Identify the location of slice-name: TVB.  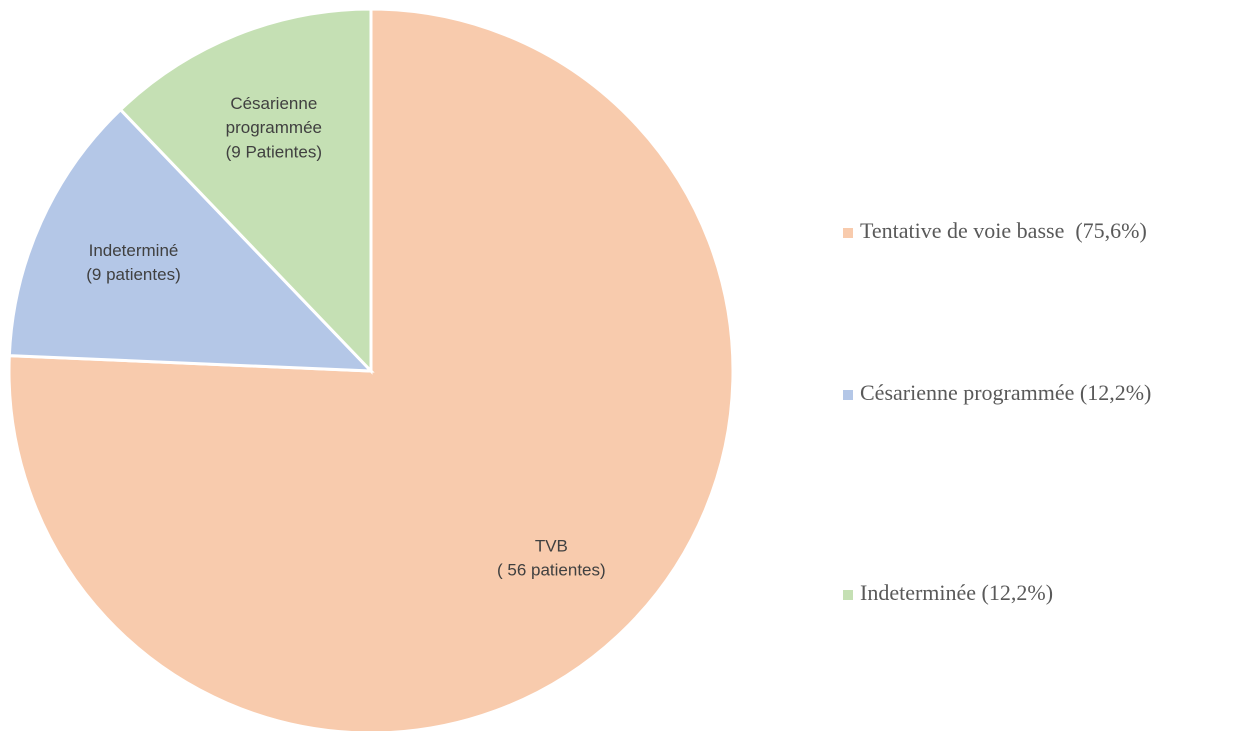
(551, 546).